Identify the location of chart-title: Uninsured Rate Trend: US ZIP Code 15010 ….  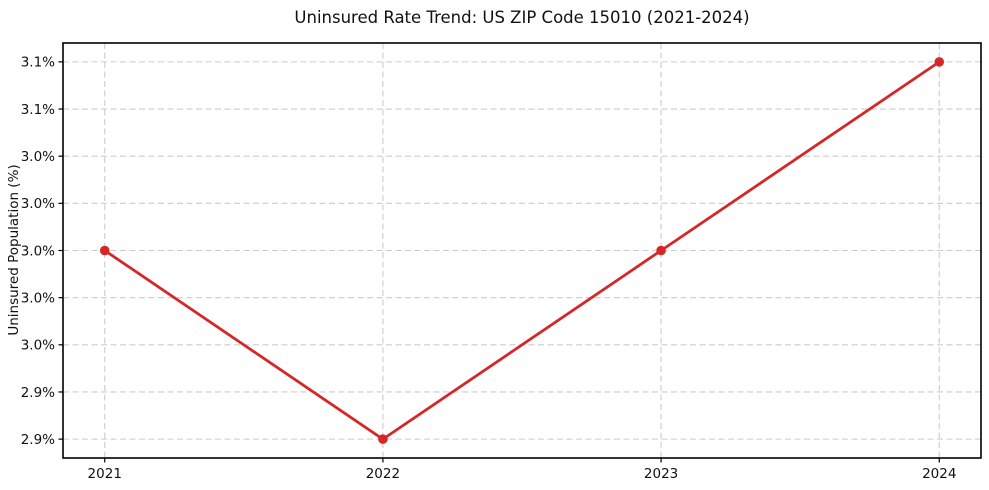
(522, 17).